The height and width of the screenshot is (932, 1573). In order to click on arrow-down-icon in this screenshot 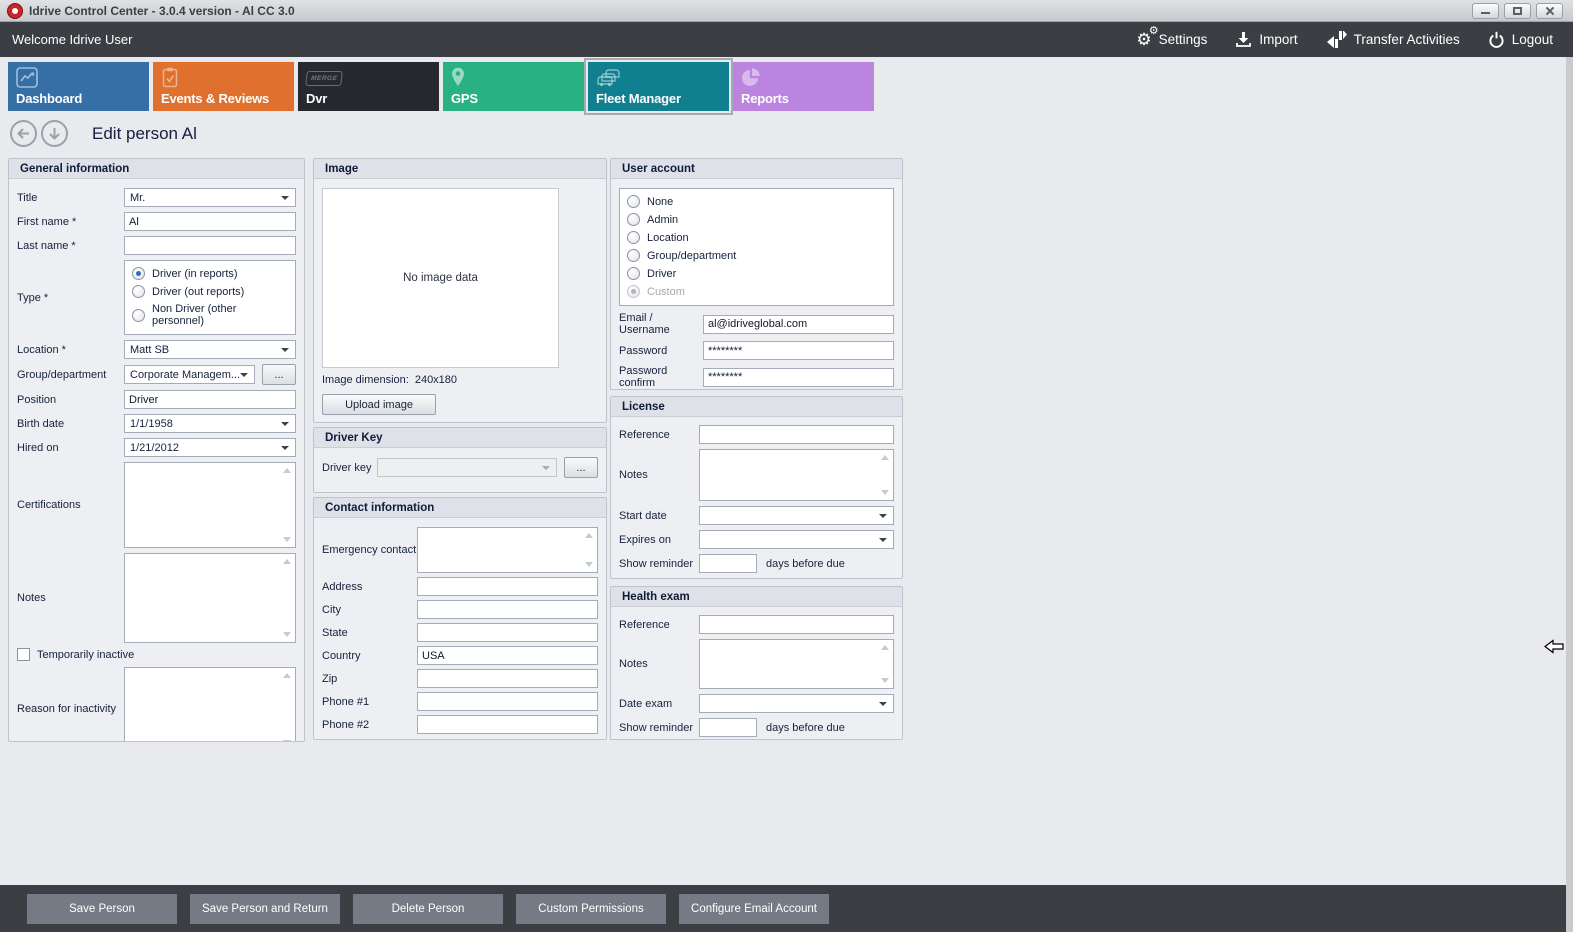, I will do `click(54, 134)`.